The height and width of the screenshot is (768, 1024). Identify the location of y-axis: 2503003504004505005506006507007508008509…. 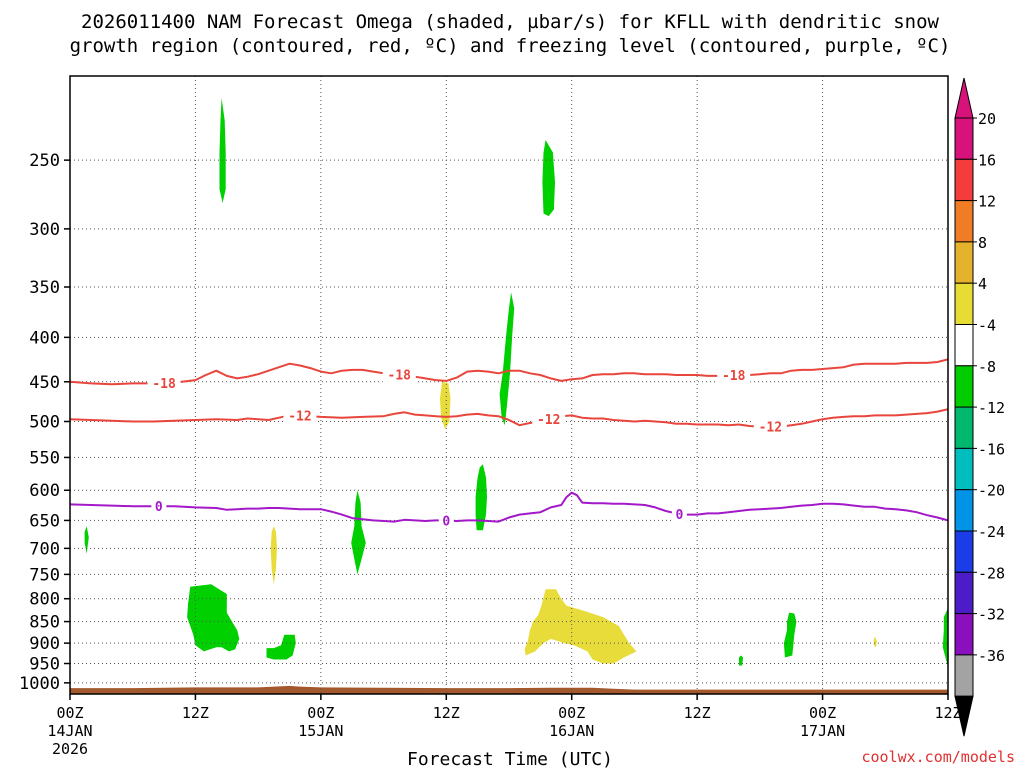
(44, 422).